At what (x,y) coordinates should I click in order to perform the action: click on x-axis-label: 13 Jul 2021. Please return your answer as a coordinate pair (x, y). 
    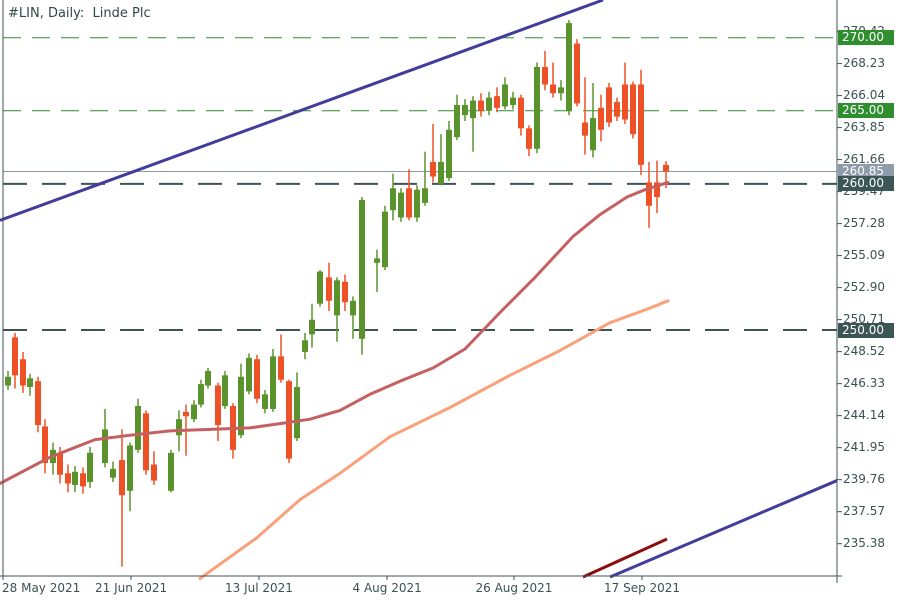
    Looking at the image, I should click on (259, 588).